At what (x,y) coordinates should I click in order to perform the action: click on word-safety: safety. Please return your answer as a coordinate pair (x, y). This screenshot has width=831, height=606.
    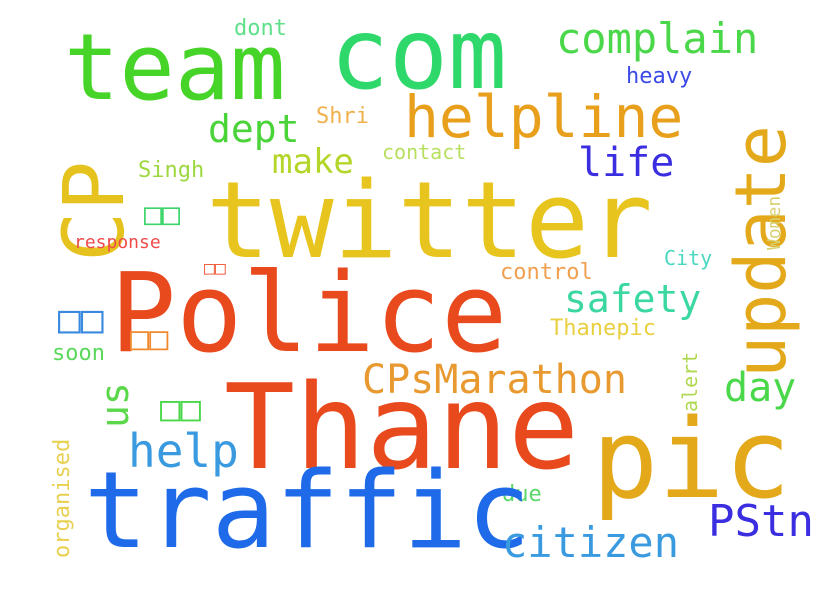
    Looking at the image, I should click on (633, 299).